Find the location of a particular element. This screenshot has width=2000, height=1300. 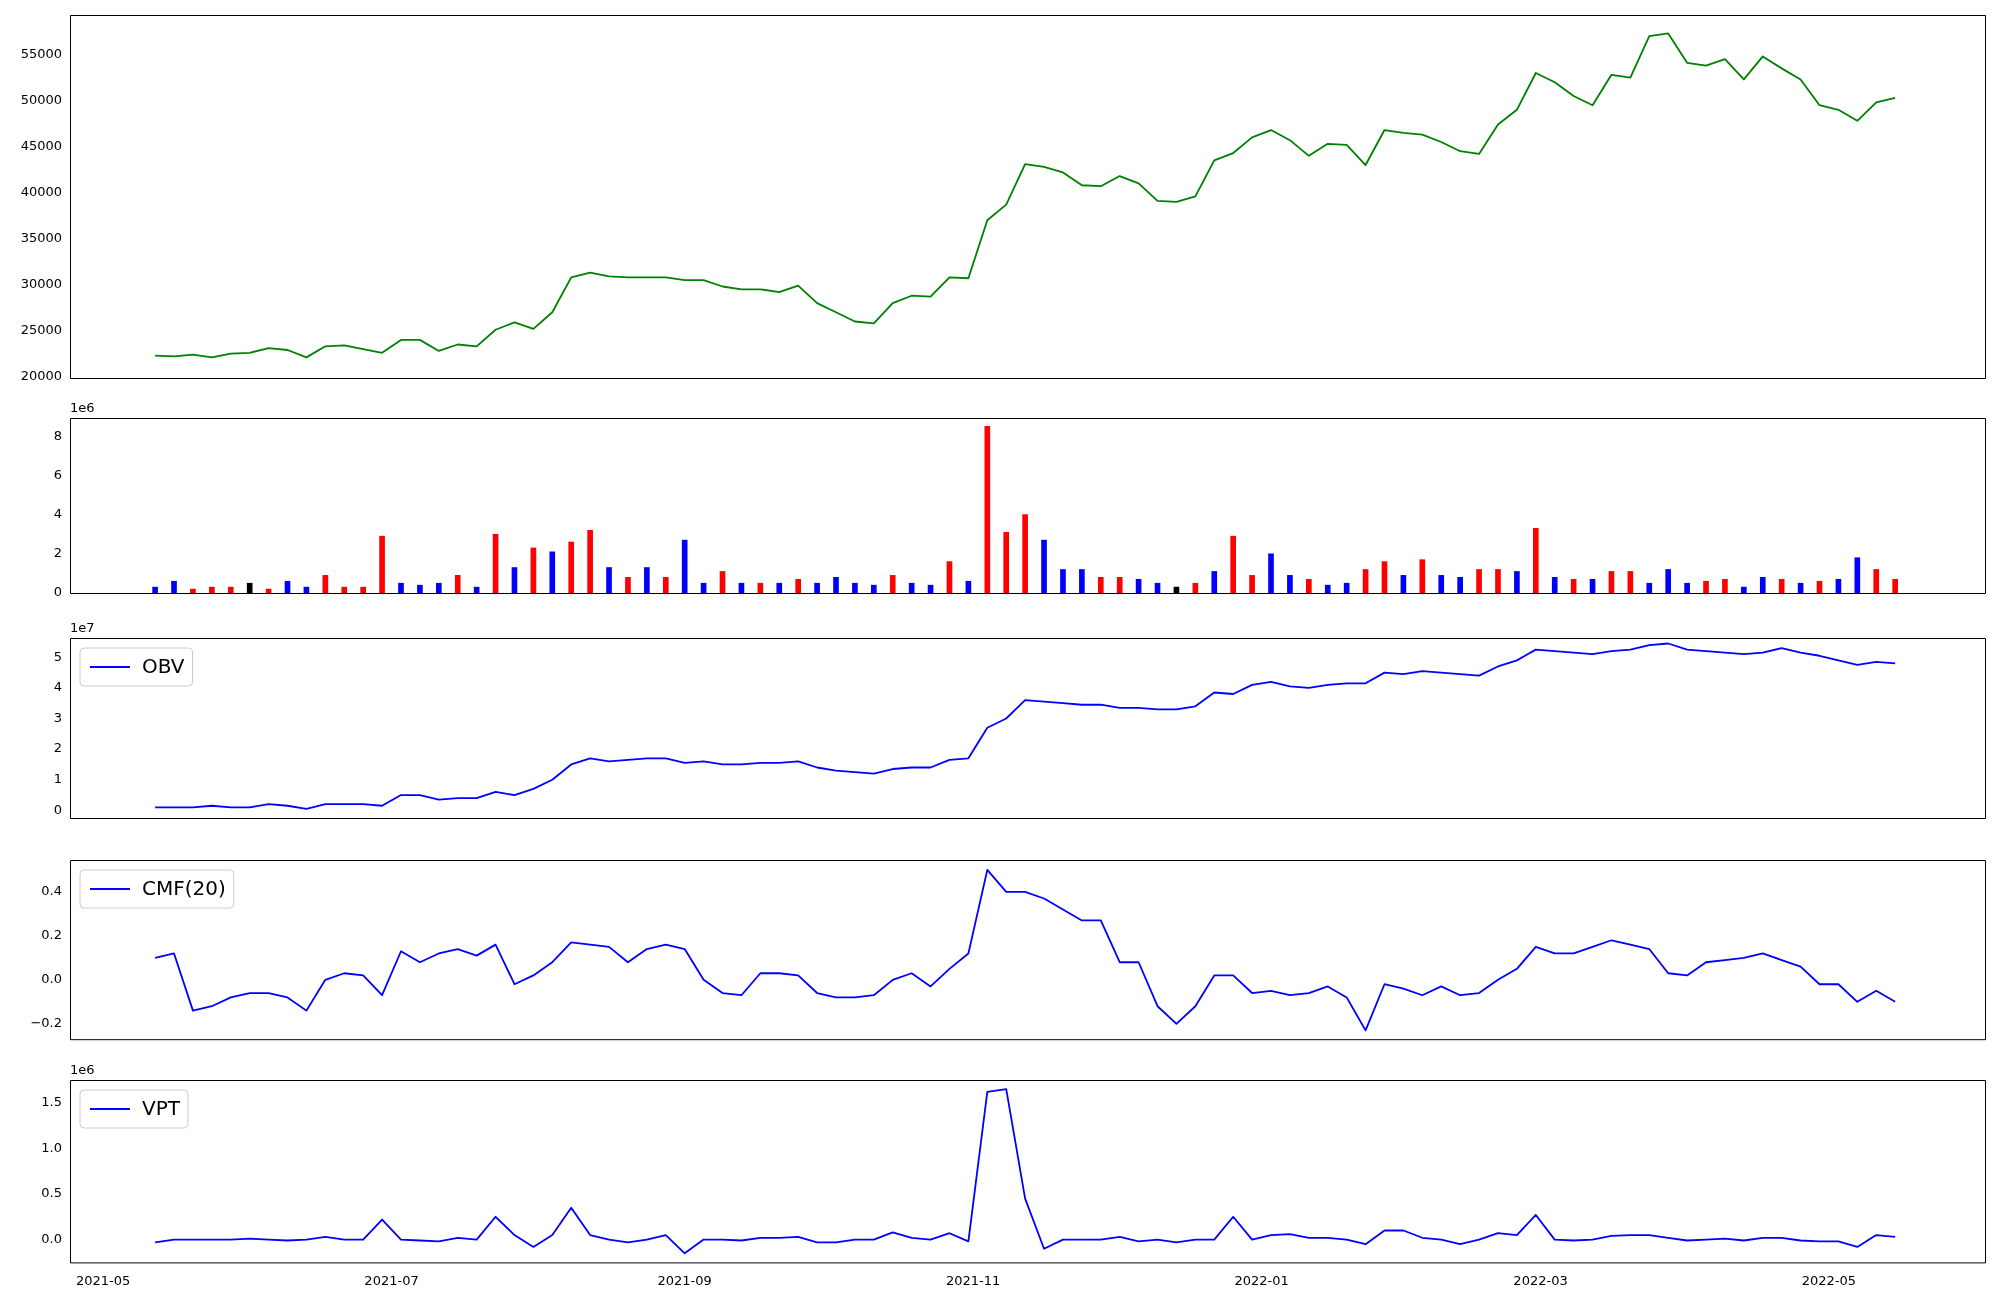

y-tick-label: 0.5 is located at coordinates (51, 1193).